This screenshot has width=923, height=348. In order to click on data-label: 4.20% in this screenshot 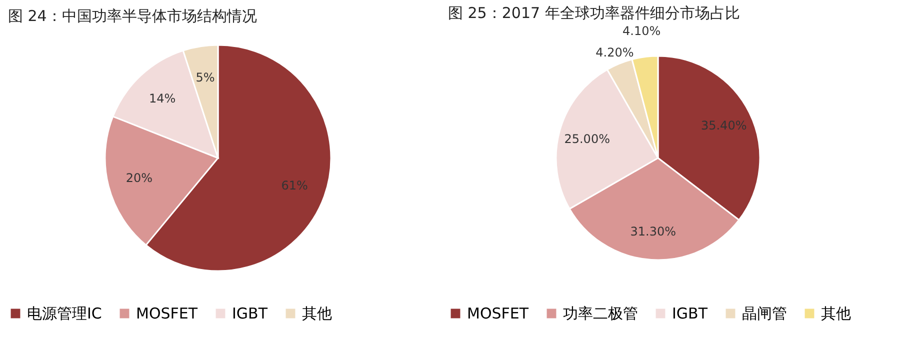, I will do `click(615, 53)`.